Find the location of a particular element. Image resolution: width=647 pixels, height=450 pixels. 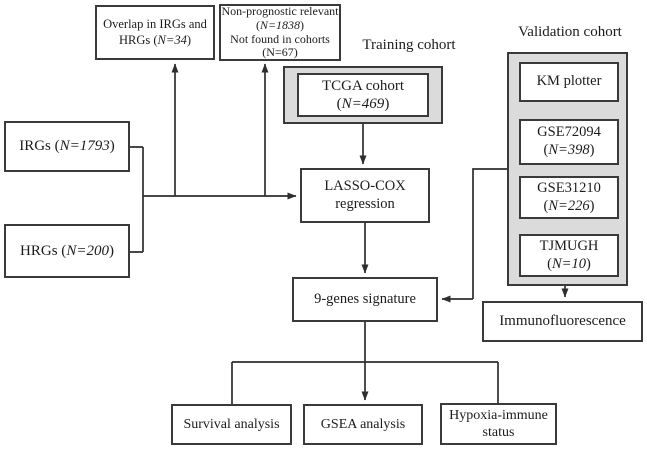

tcga-text-line2: (N=469) is located at coordinates (363, 104).